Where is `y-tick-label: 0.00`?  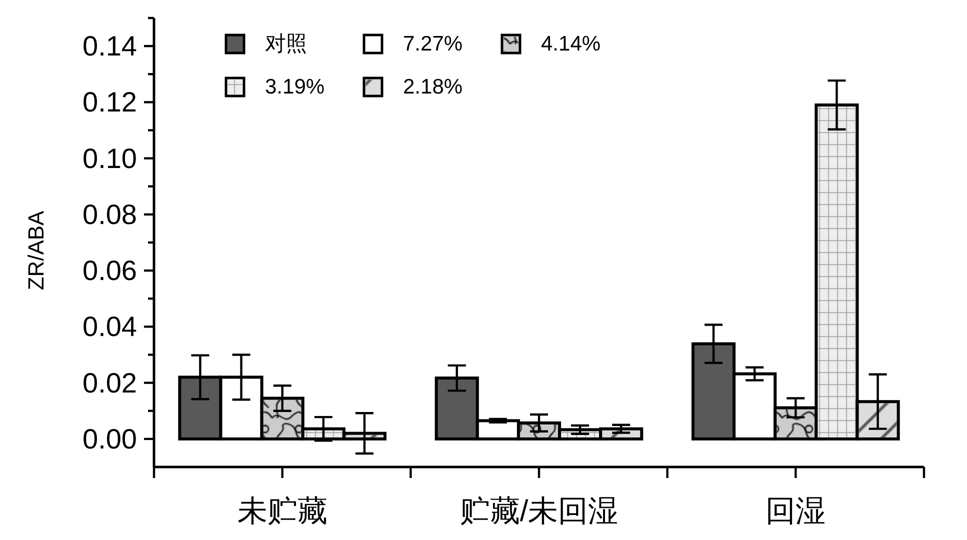 y-tick-label: 0.00 is located at coordinates (109, 438).